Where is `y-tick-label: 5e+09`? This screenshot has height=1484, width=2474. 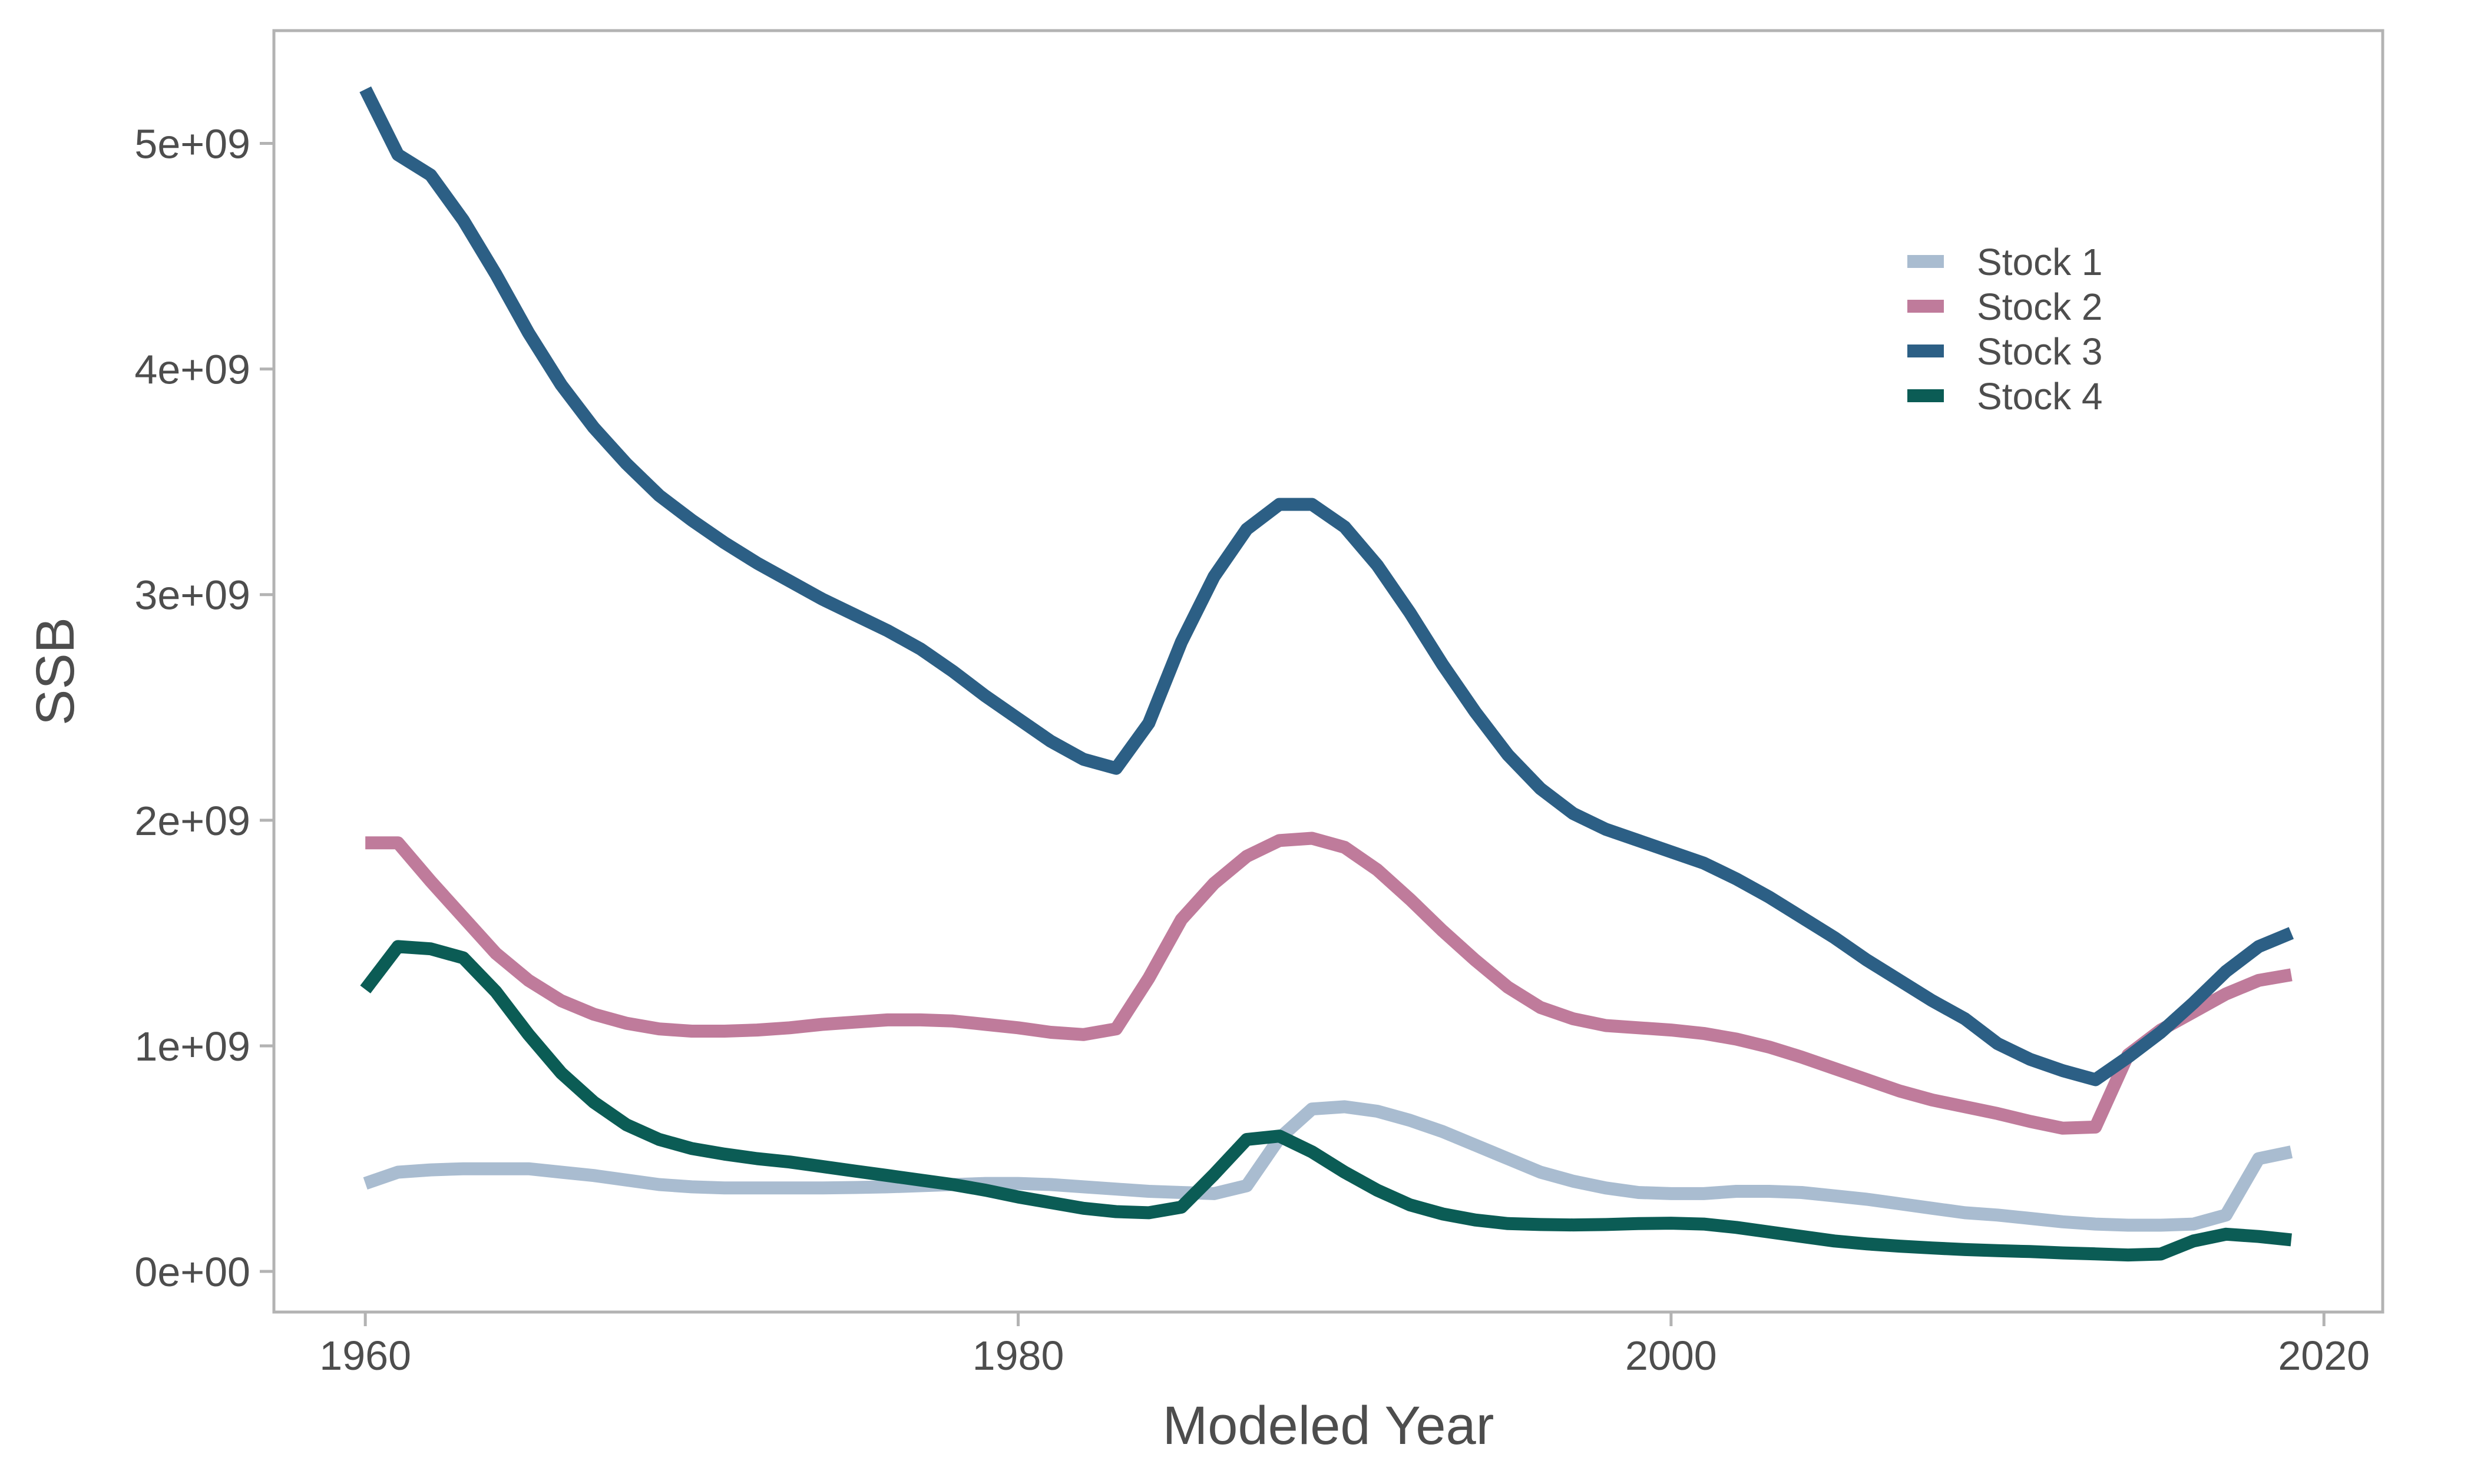
y-tick-label: 5e+09 is located at coordinates (192, 144).